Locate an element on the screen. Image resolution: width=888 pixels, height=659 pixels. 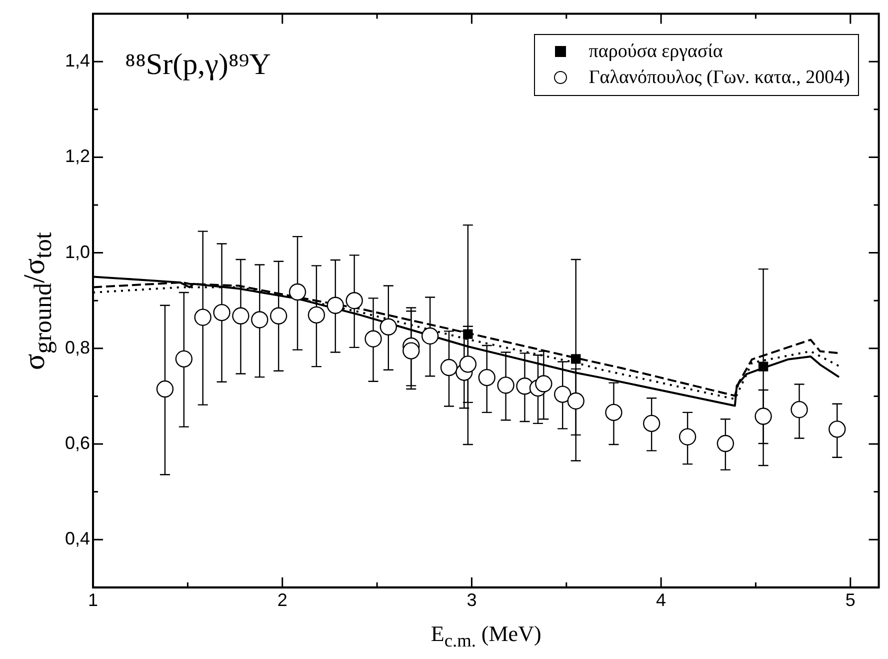
y-tick-label: 1,4 is located at coordinates (77, 60).